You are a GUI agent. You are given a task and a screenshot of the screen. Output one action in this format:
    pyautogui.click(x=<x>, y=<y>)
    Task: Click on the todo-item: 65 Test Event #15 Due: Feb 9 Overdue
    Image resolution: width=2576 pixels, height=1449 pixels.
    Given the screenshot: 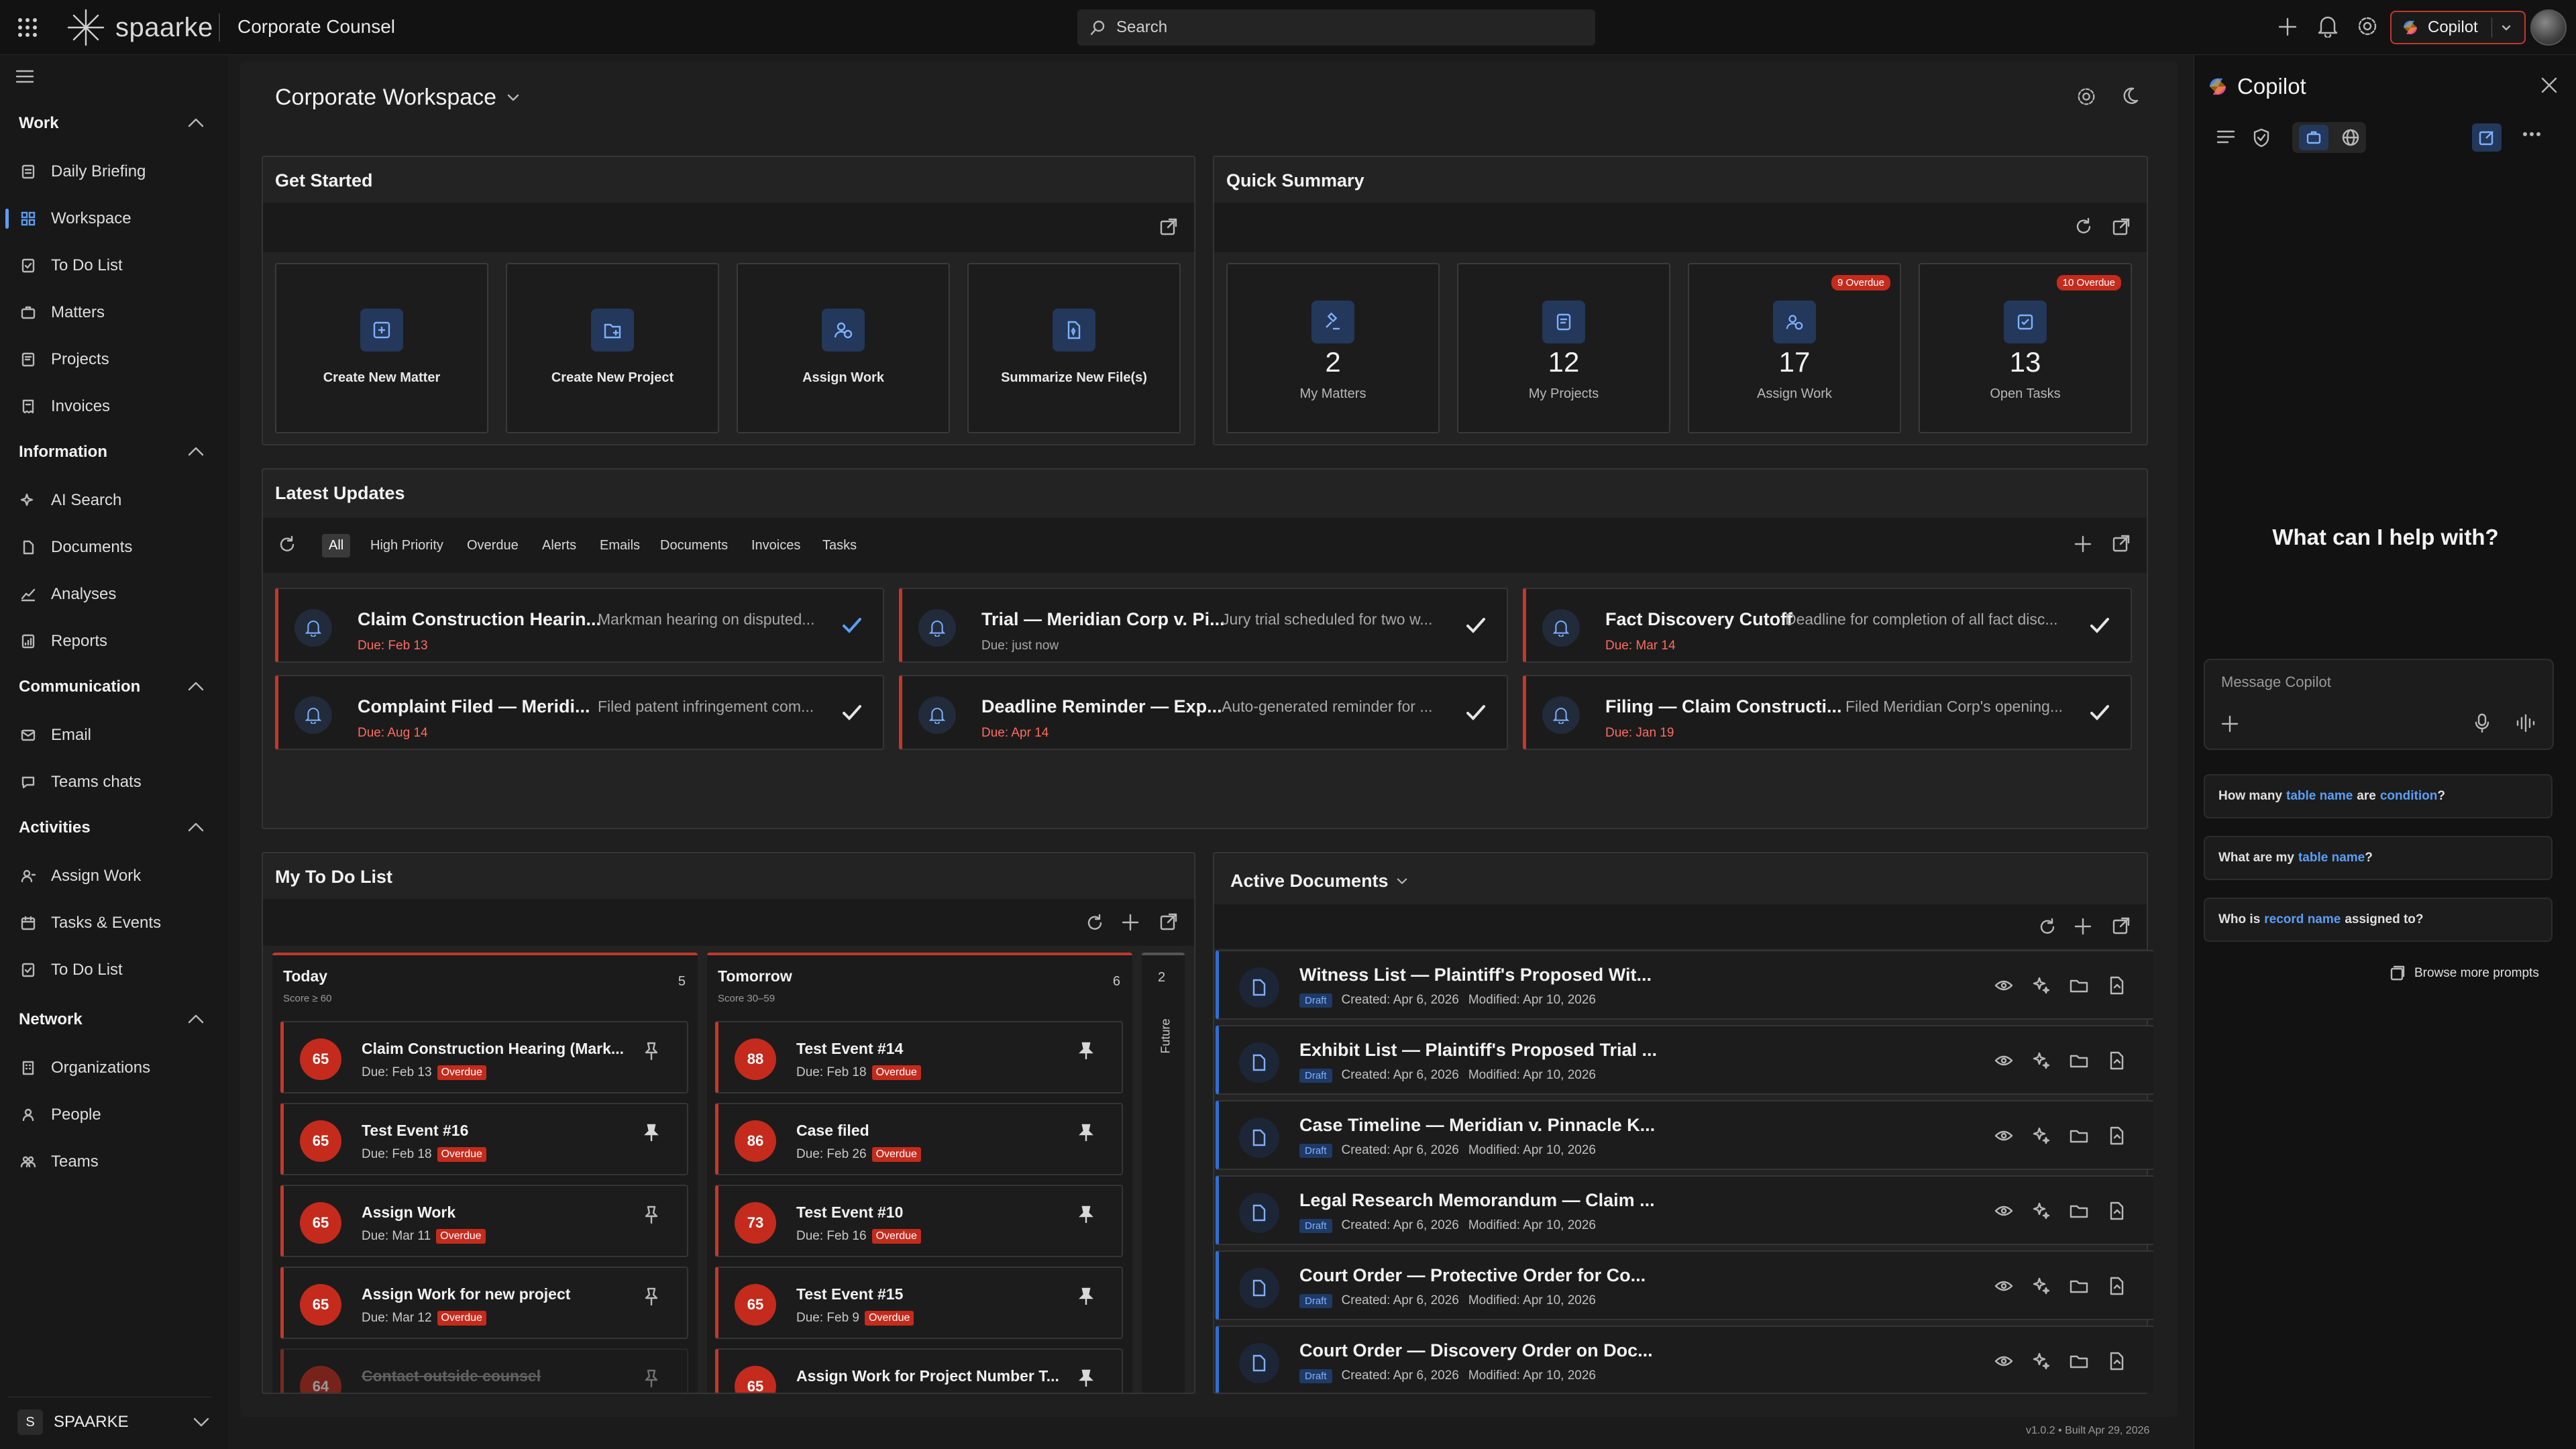 What is the action you would take?
    pyautogui.click(x=919, y=1303)
    